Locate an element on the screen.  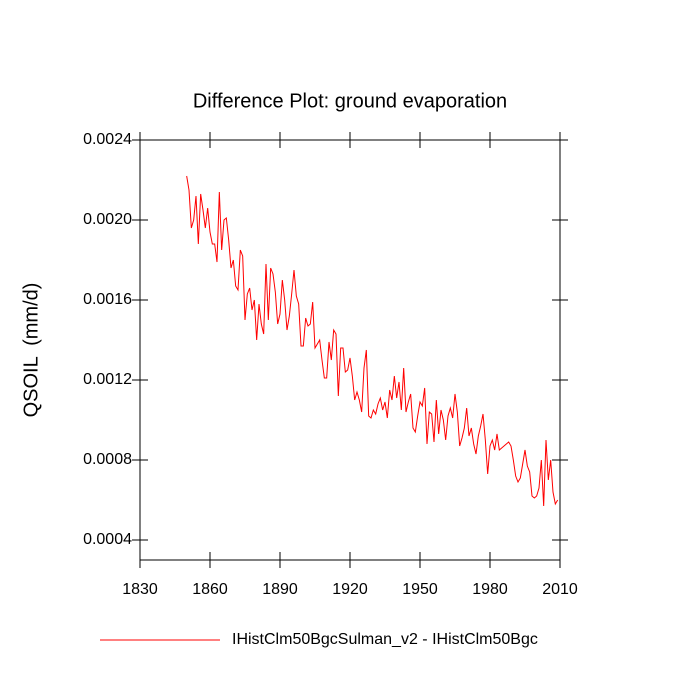
x-tick-label: 1920 is located at coordinates (350, 589).